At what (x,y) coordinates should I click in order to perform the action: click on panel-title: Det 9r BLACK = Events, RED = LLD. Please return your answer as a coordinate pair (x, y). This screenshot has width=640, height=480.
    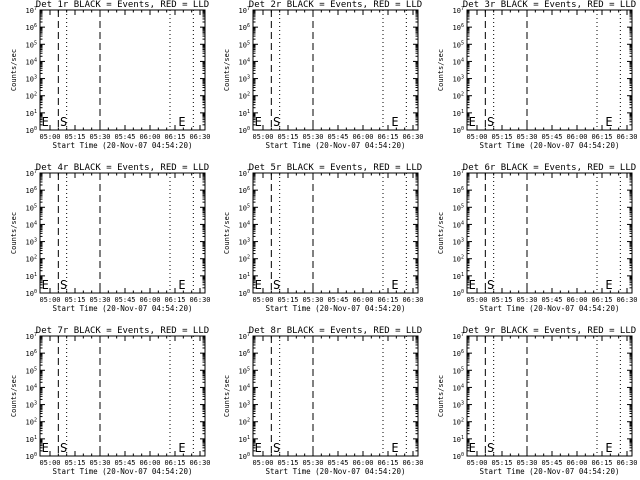
    Looking at the image, I should click on (549, 331).